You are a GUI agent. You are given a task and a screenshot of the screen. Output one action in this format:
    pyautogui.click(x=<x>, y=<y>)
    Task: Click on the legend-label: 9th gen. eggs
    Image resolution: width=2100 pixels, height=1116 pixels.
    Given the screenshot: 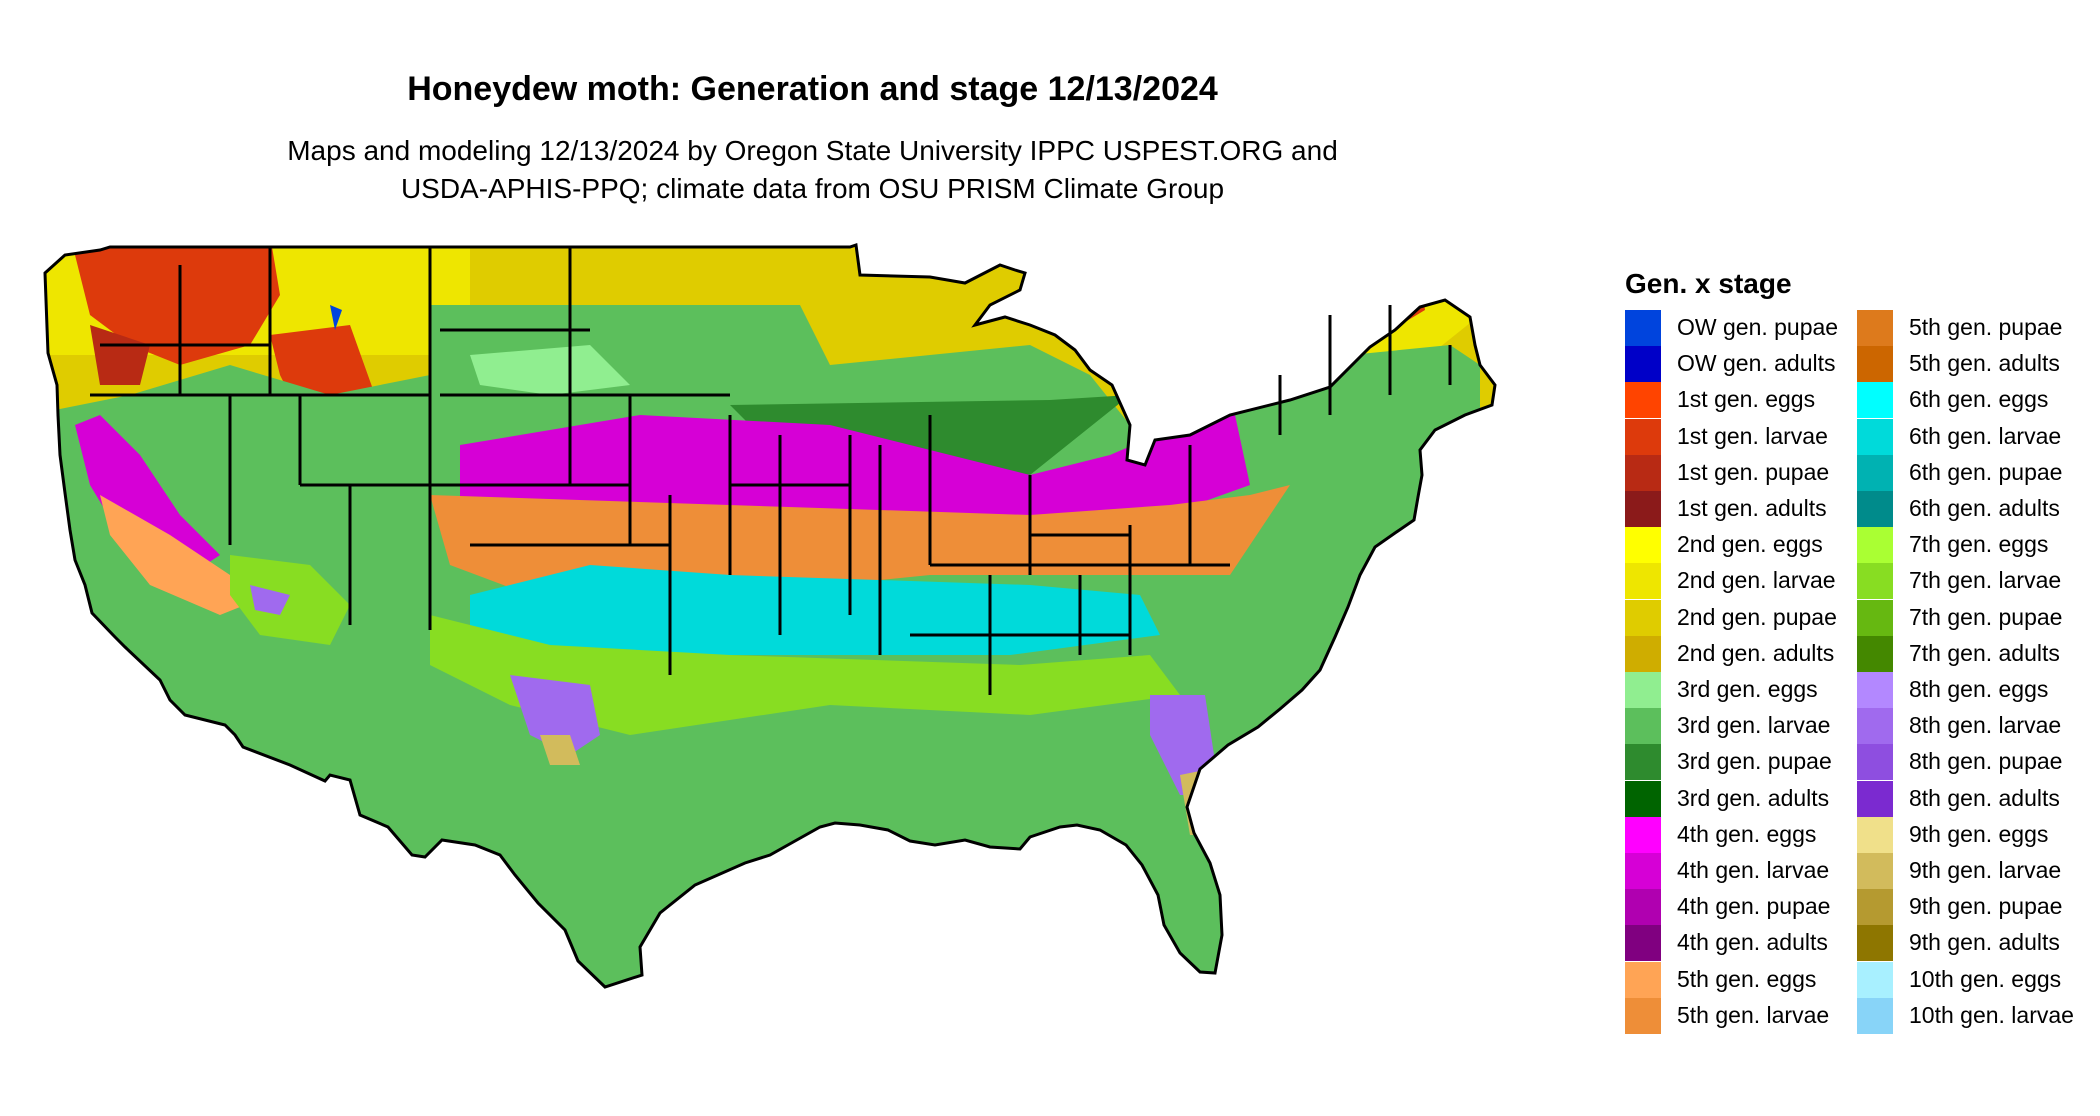 What is the action you would take?
    pyautogui.click(x=1979, y=833)
    